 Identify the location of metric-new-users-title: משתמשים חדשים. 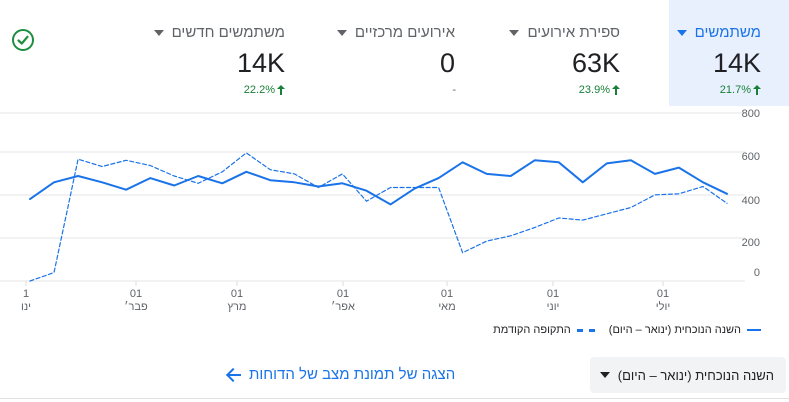
(219, 32).